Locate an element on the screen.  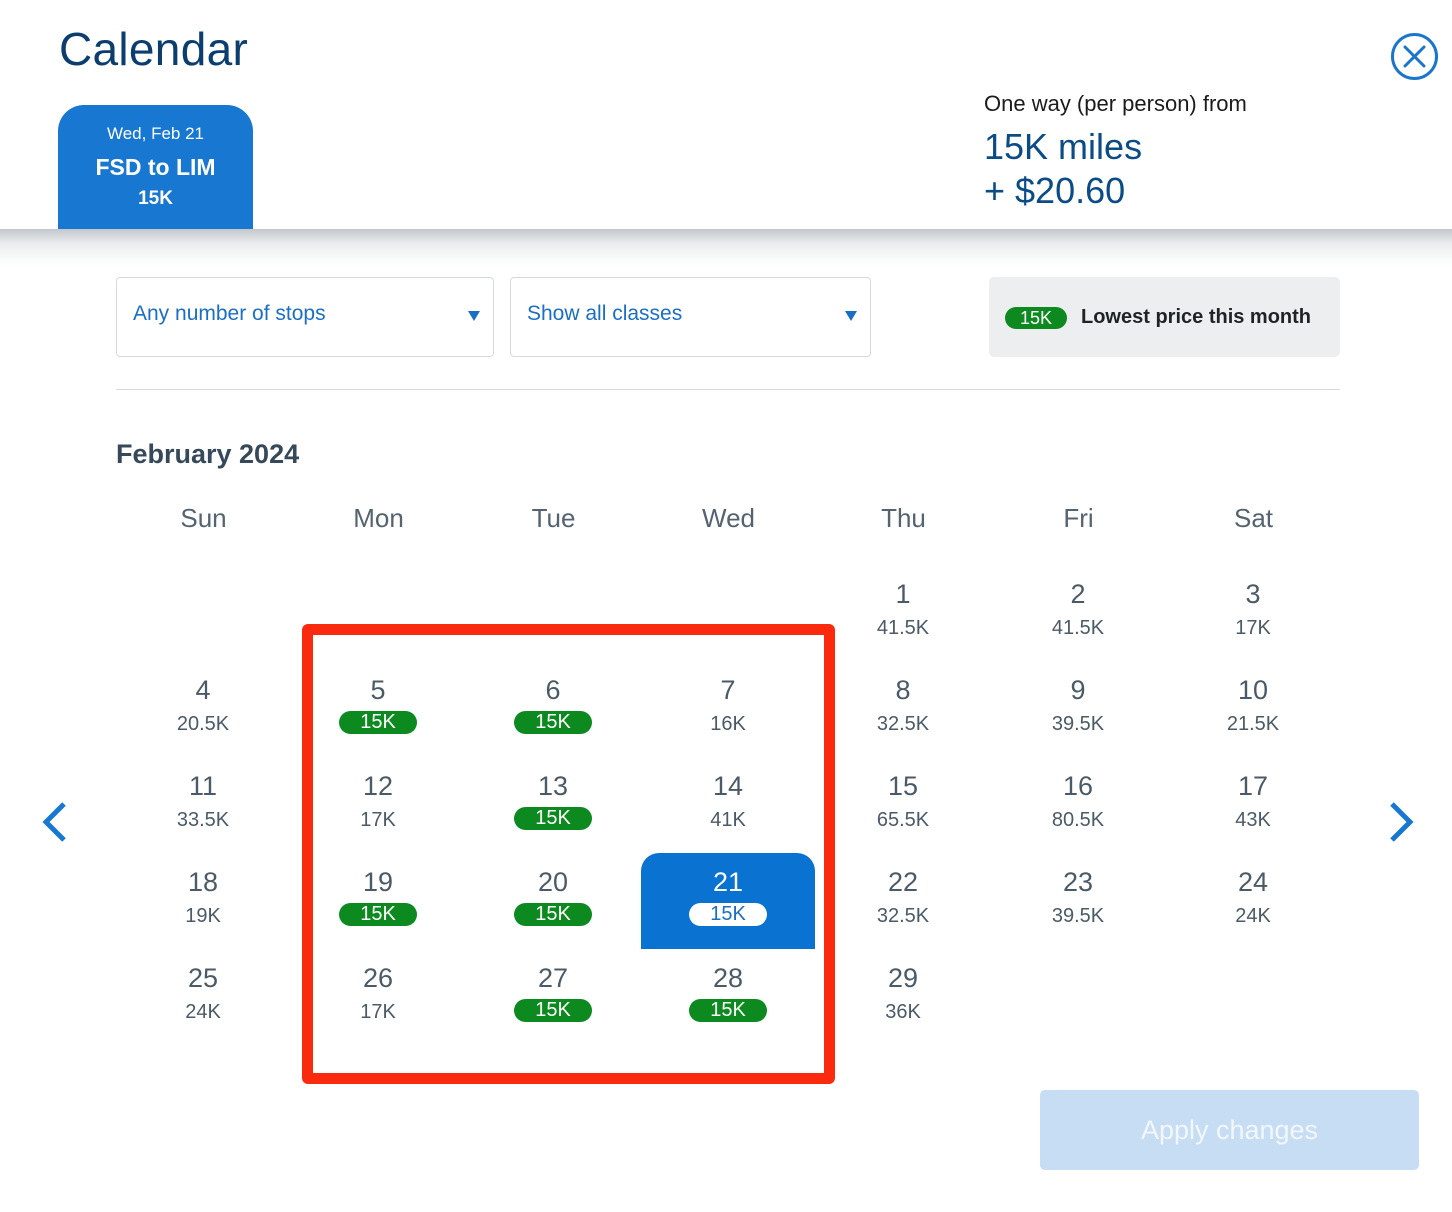
weekday-fri: Fri is located at coordinates (1078, 518).